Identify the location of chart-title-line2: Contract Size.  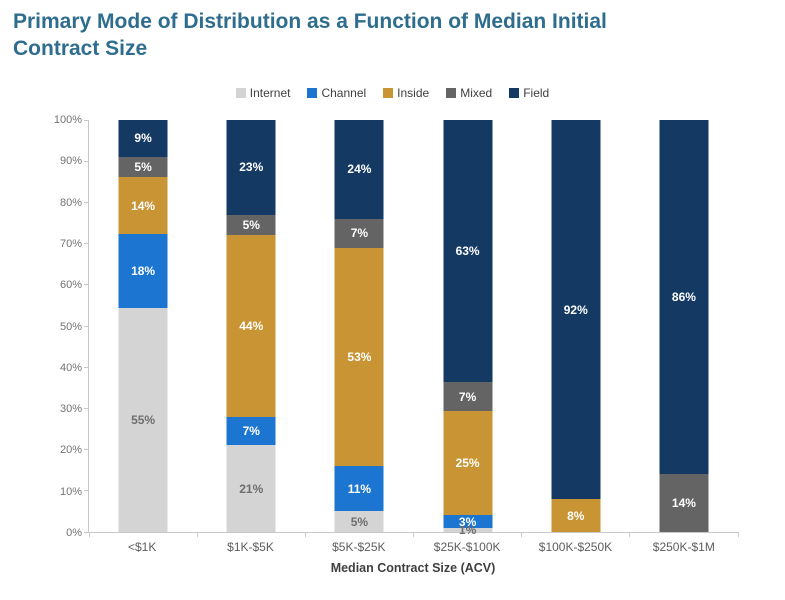
(80, 48).